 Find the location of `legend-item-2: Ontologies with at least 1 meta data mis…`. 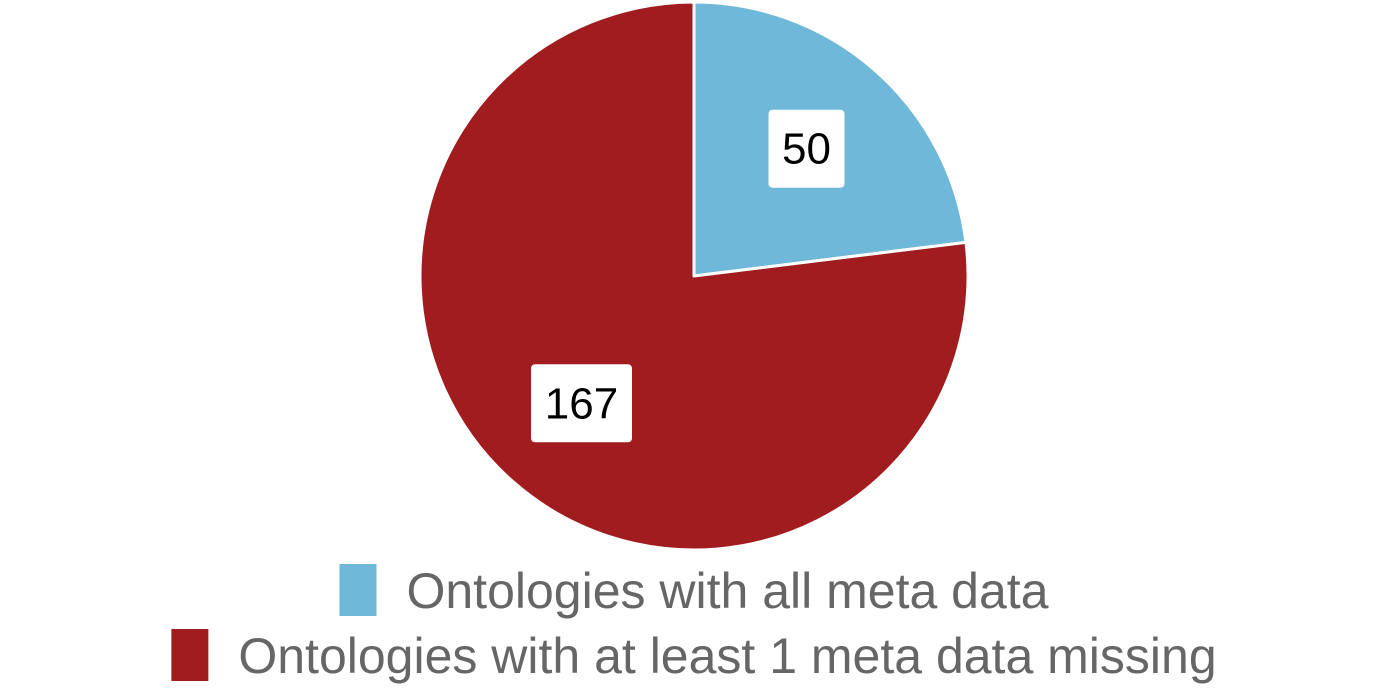

legend-item-2: Ontologies with at least 1 meta data mis… is located at coordinates (694, 656).